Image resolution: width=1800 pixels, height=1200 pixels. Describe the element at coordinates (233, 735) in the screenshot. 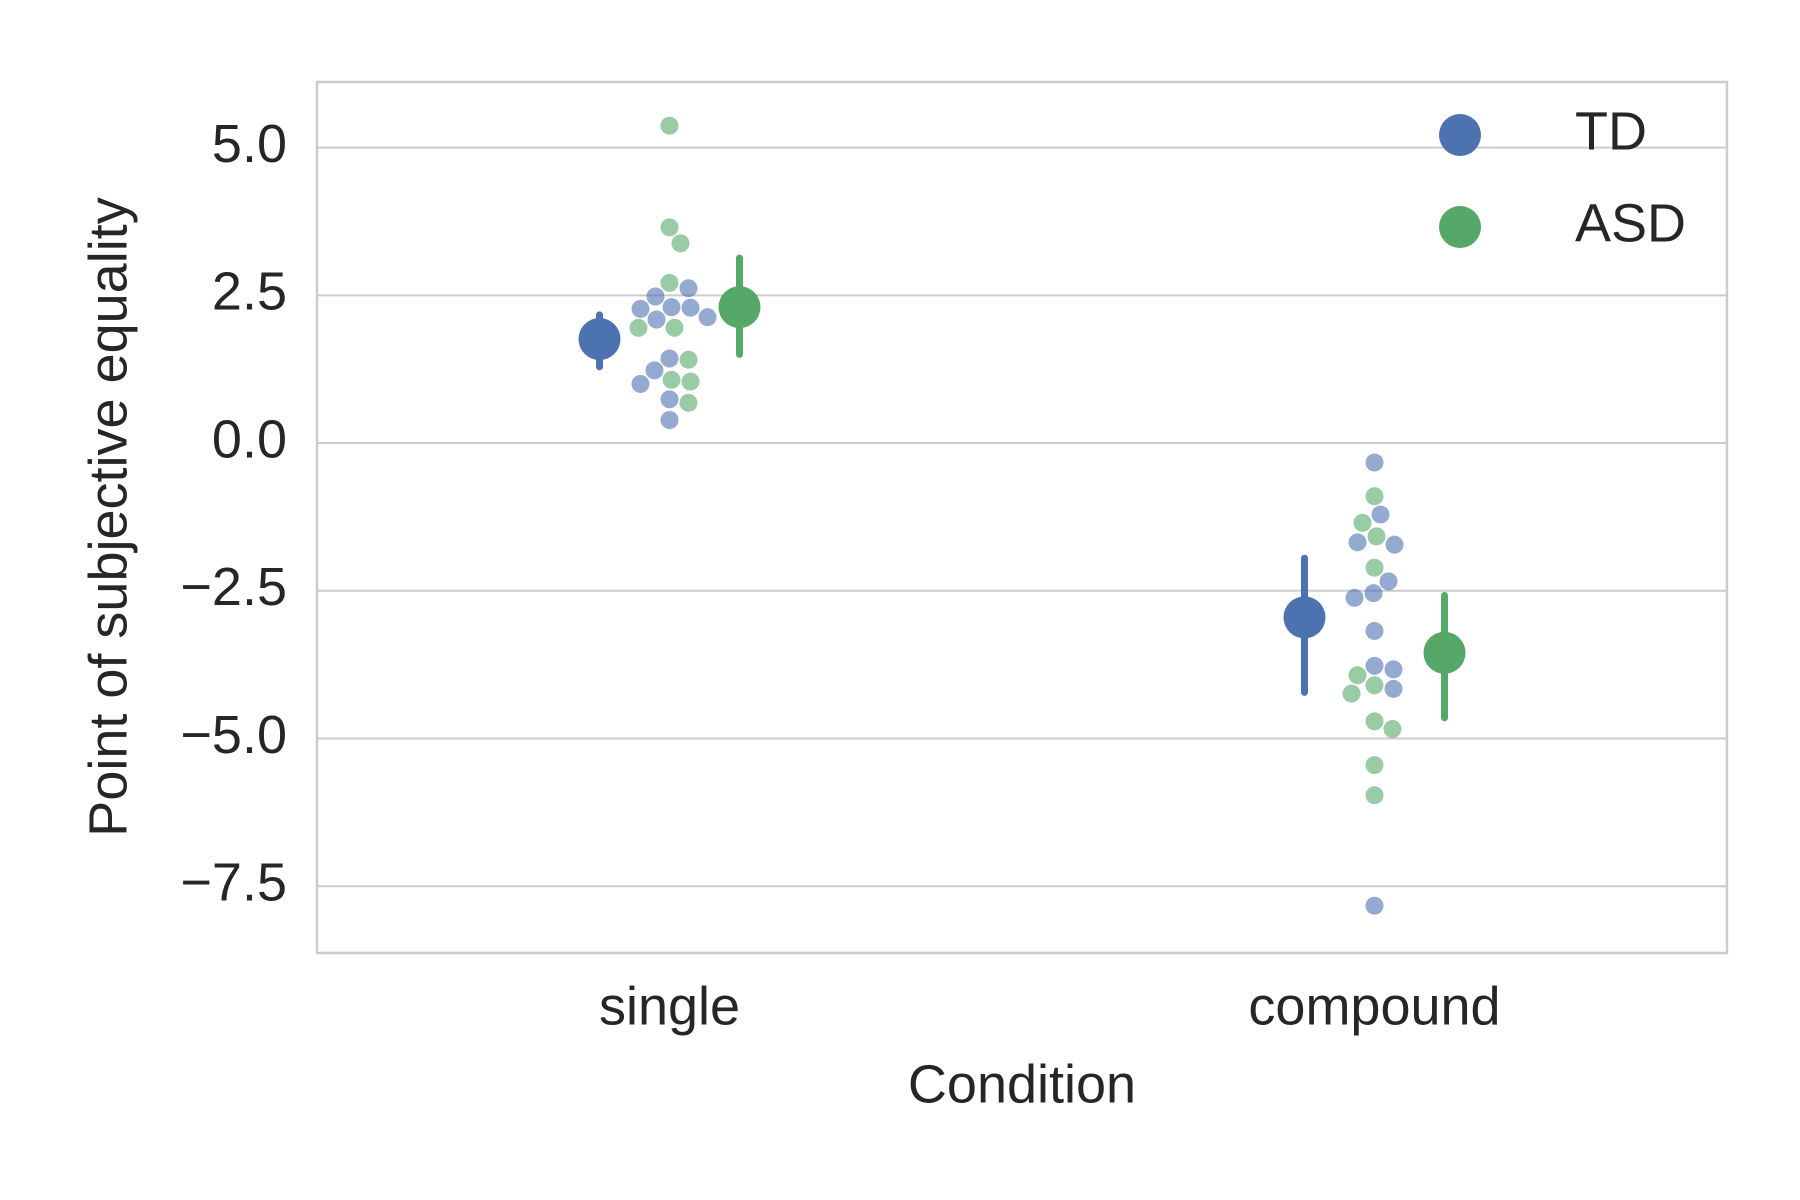

I see `y-tick-label: −5.0` at that location.